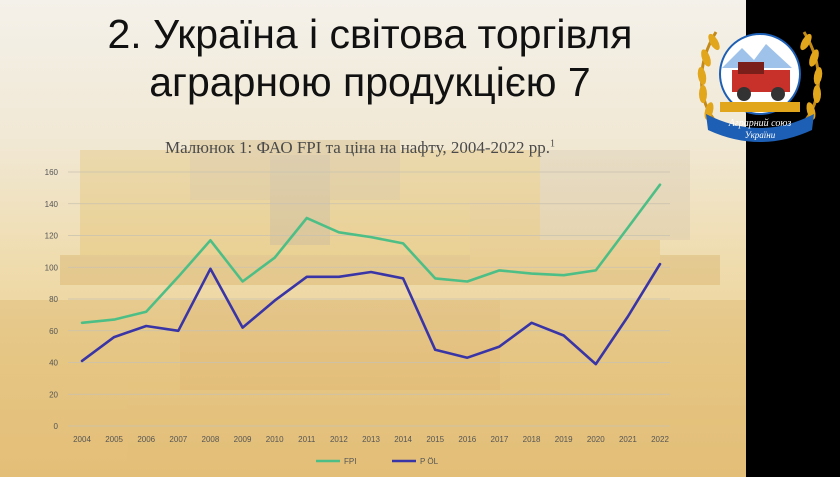 This screenshot has width=840, height=477. Describe the element at coordinates (564, 439) in the screenshot. I see `x-tick-label: 2019` at that location.